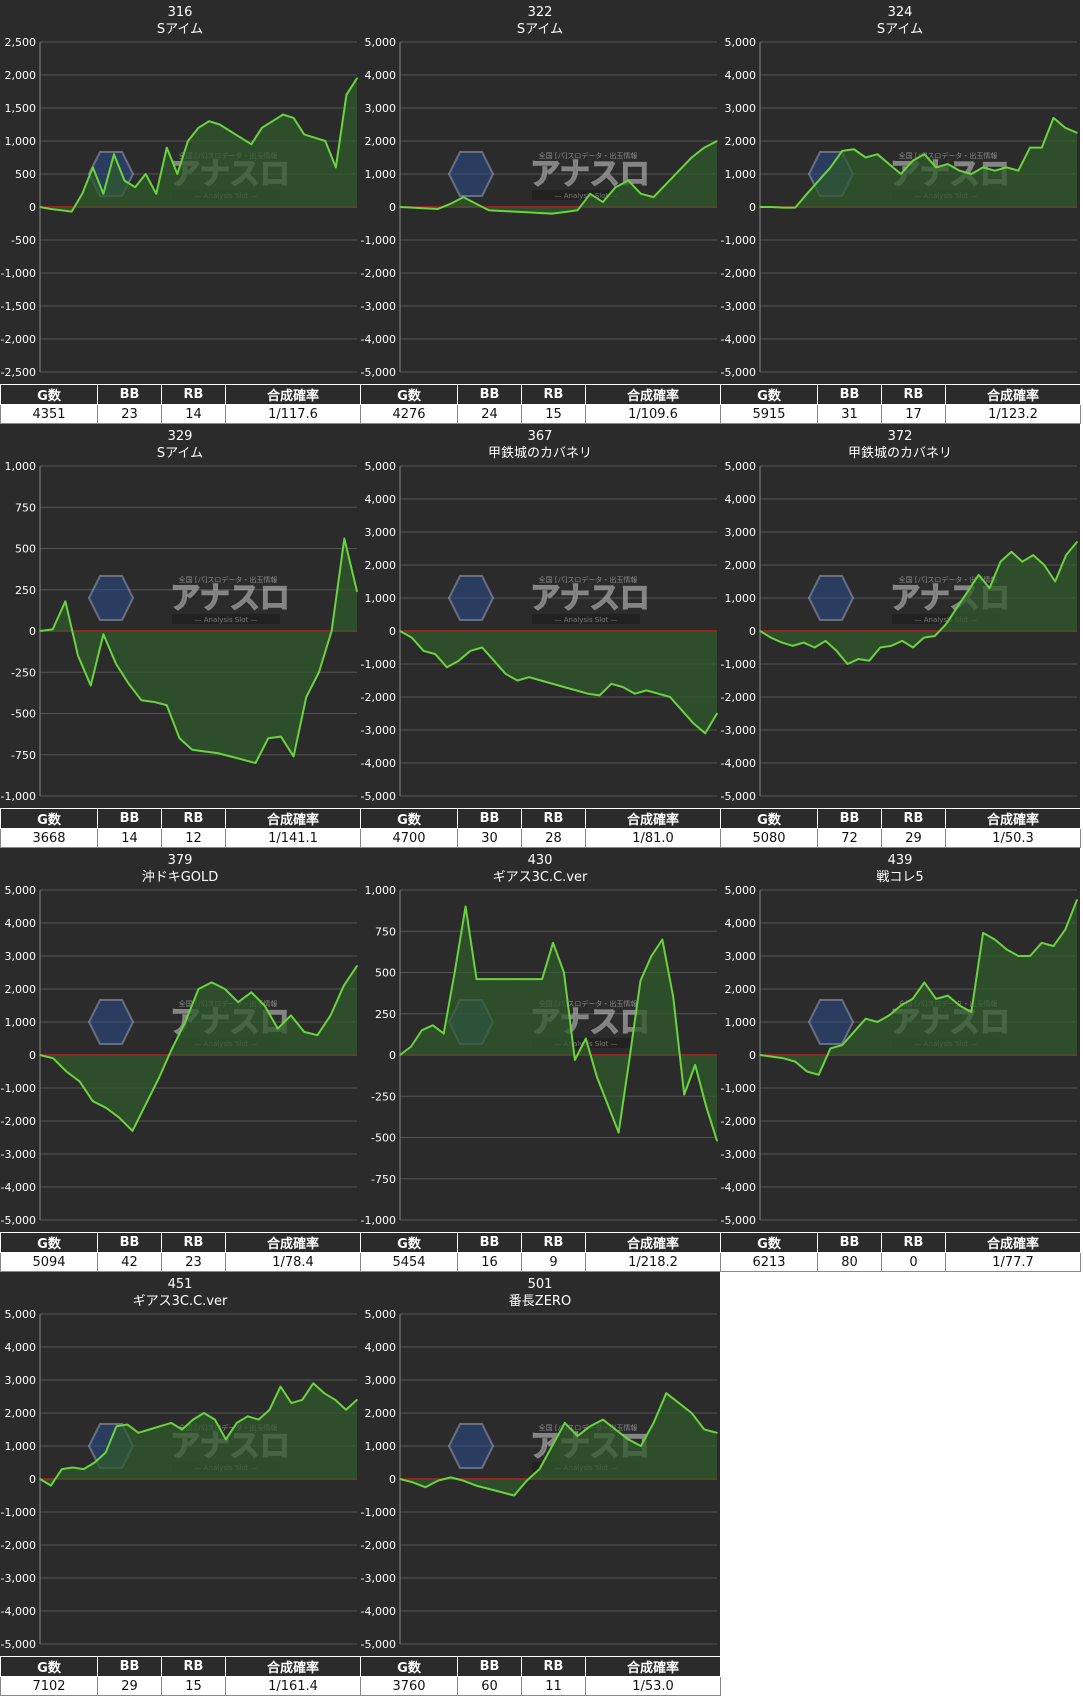 The image size is (1083, 1704). I want to click on stats-value-row: 6213 80 0 1/77.7, so click(900, 1262).